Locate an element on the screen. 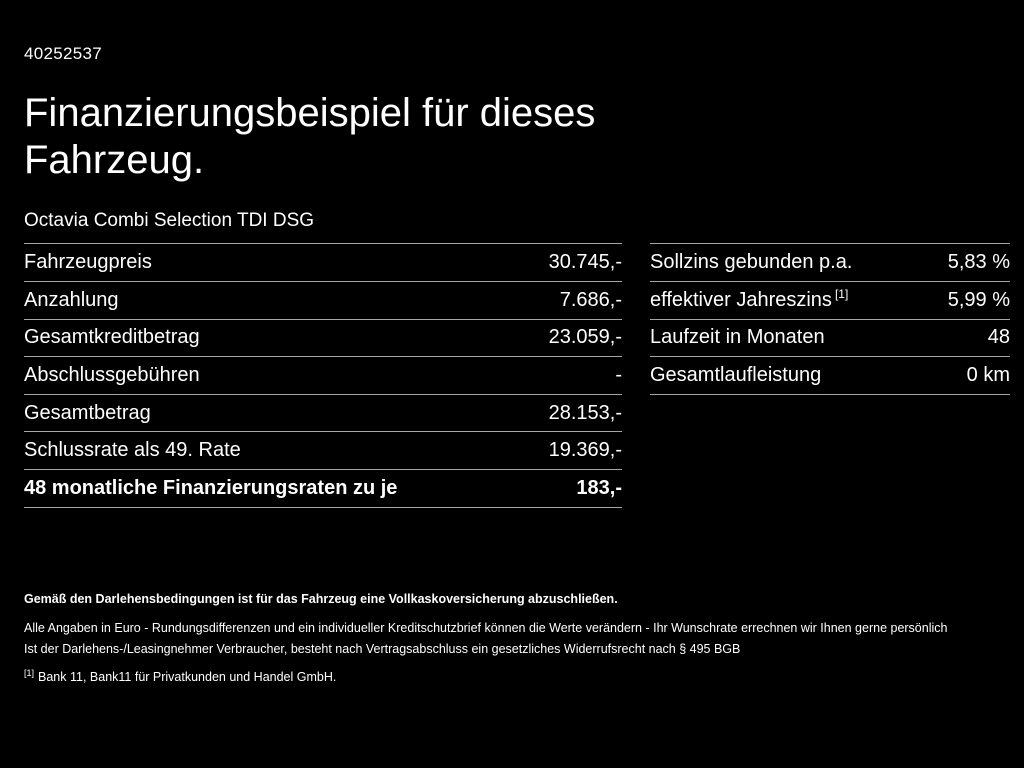 The width and height of the screenshot is (1024, 768). row-value: 23.059,- is located at coordinates (585, 337).